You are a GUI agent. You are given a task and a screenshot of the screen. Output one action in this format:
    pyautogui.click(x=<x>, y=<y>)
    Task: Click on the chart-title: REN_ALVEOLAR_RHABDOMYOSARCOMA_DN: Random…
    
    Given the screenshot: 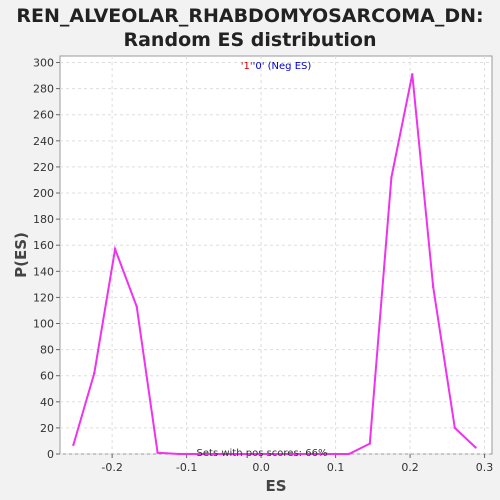 What is the action you would take?
    pyautogui.click(x=250, y=28)
    